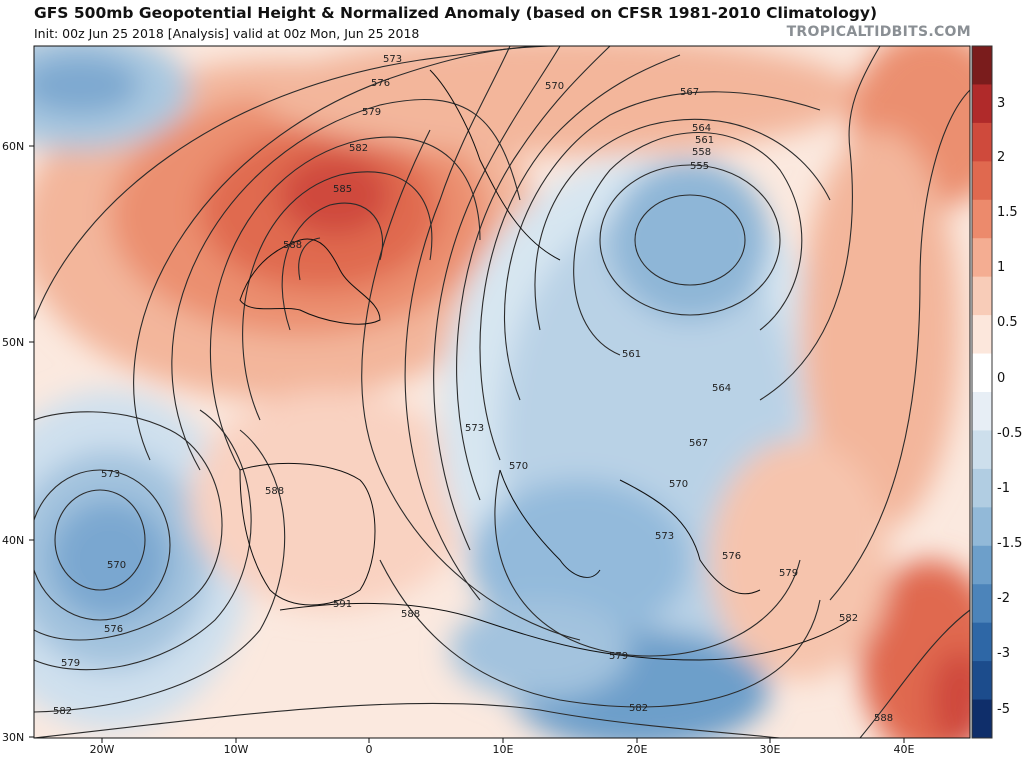 The height and width of the screenshot is (757, 1024). I want to click on lat-label: 50N, so click(13, 342).